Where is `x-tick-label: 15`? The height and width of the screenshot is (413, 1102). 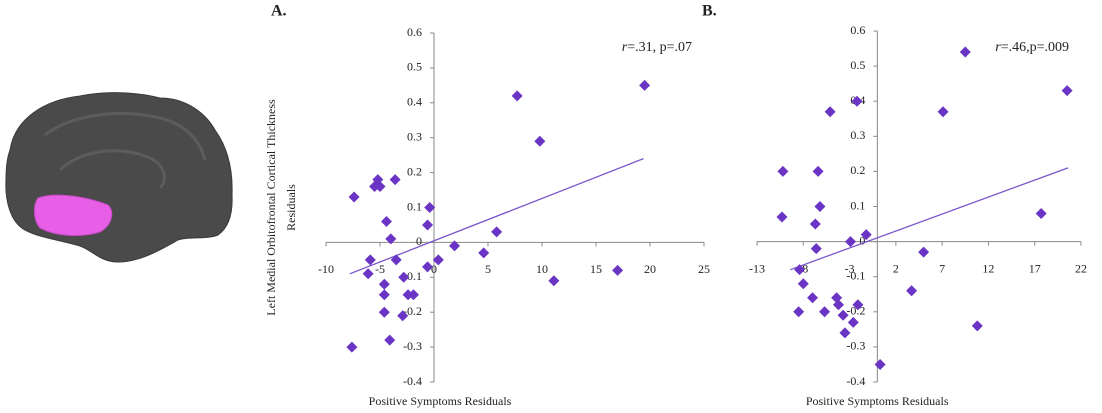
x-tick-label: 15 is located at coordinates (596, 269).